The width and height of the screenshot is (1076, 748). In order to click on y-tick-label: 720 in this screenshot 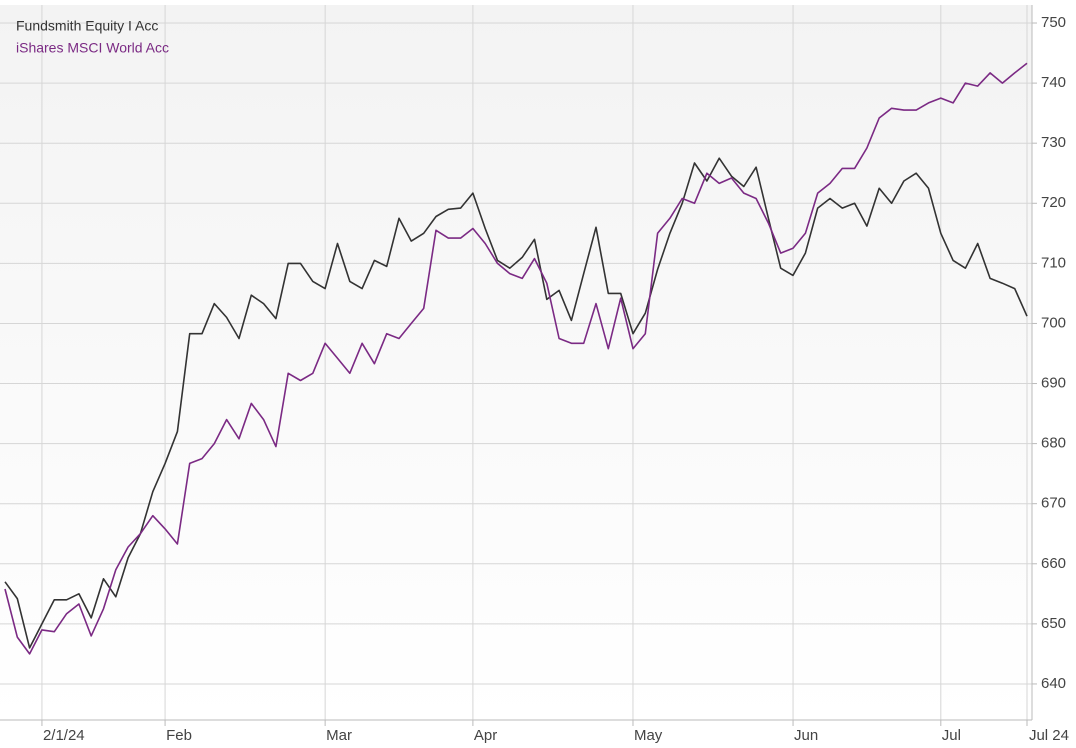, I will do `click(1053, 202)`.